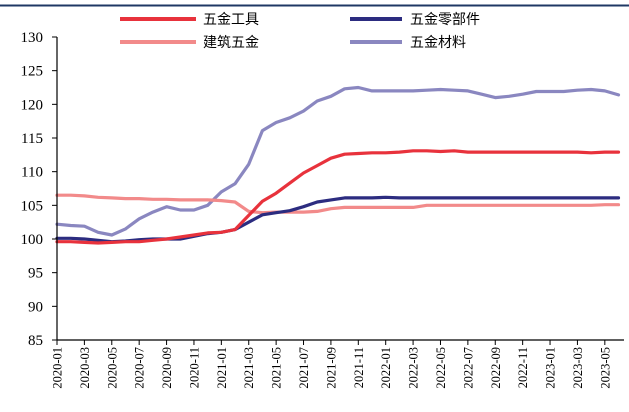 The width and height of the screenshot is (629, 412). Describe the element at coordinates (32, 240) in the screenshot. I see `y-tick-label: 100` at that location.